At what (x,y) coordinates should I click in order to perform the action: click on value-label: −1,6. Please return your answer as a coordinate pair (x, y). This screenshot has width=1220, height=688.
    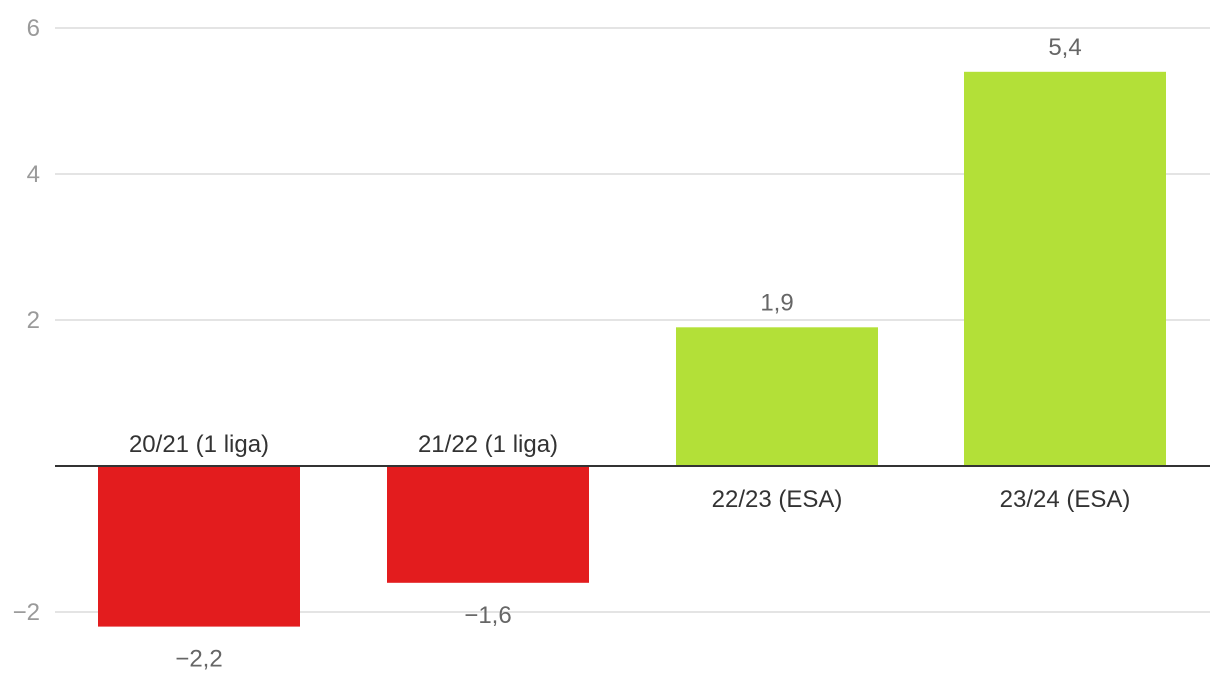
    Looking at the image, I should click on (487, 615).